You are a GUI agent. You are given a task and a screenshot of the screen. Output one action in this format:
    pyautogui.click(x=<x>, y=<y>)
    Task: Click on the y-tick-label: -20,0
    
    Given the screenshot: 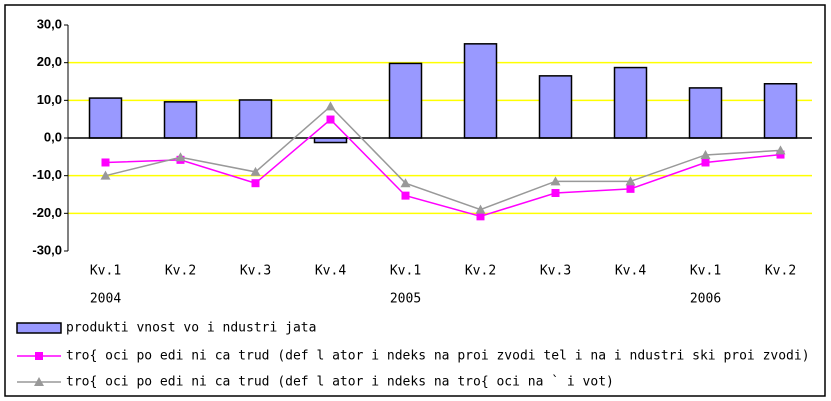 What is the action you would take?
    pyautogui.click(x=47, y=212)
    